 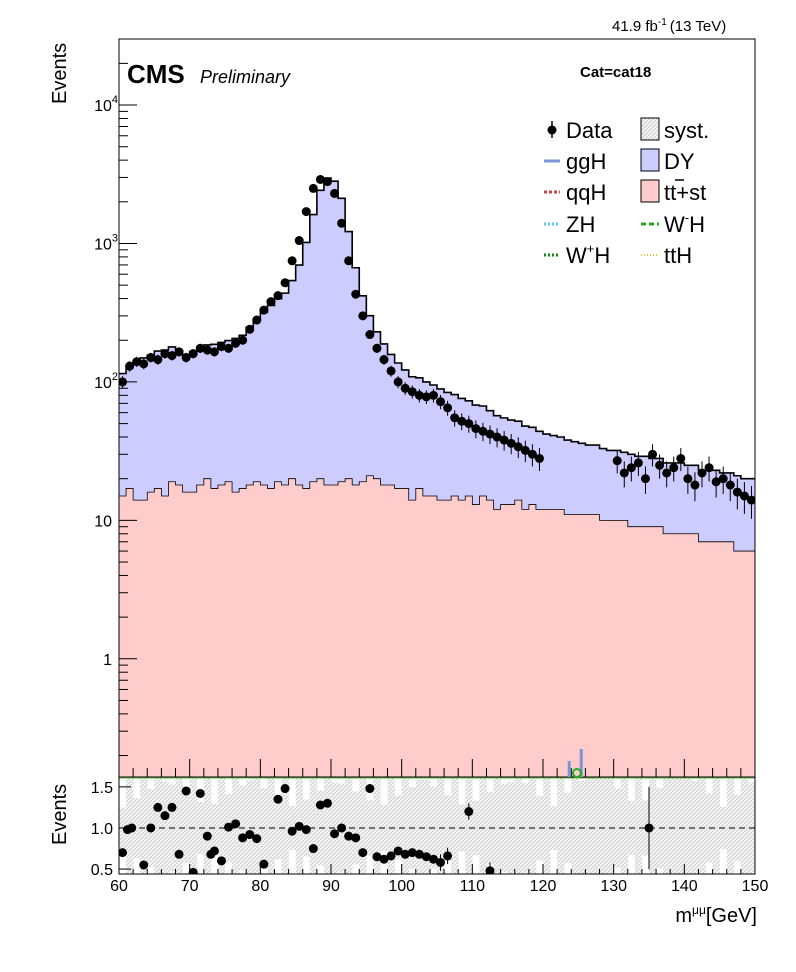 What do you see at coordinates (650, 129) in the screenshot?
I see `legend-syst-box` at bounding box center [650, 129].